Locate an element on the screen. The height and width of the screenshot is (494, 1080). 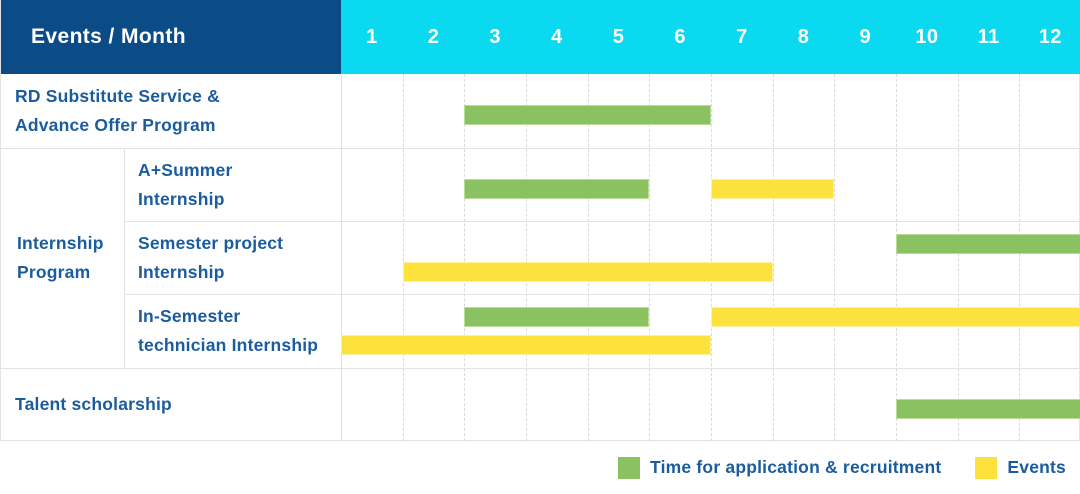
month-header-cell: 11 is located at coordinates (988, 36).